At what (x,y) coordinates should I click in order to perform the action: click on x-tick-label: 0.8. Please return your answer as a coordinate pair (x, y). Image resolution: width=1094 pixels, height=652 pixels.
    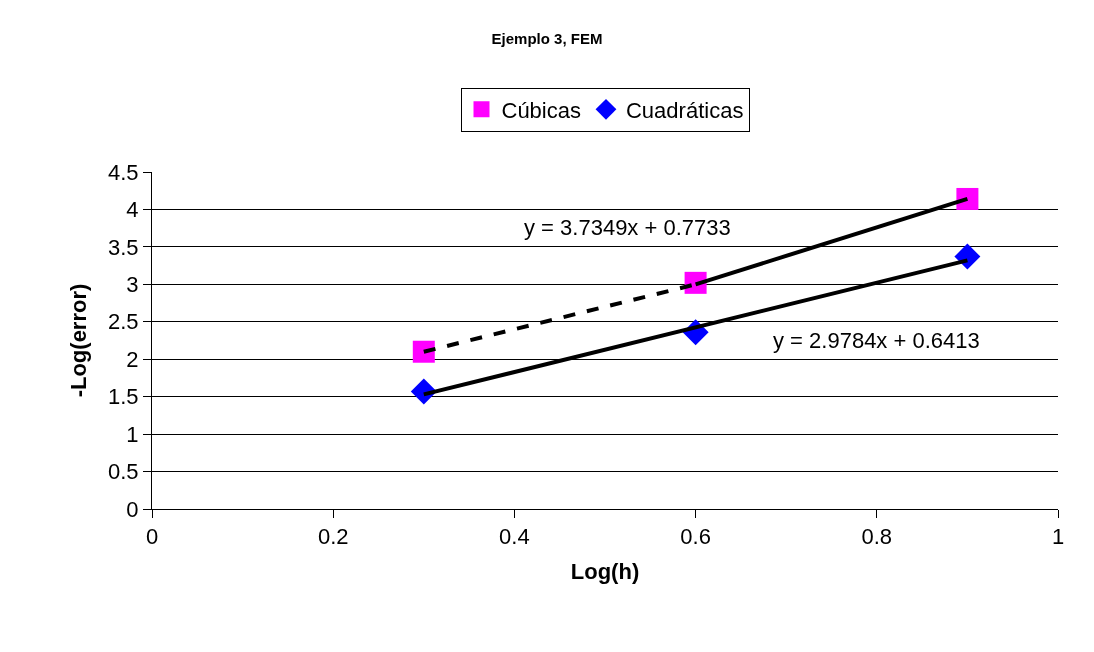
    Looking at the image, I should click on (877, 537).